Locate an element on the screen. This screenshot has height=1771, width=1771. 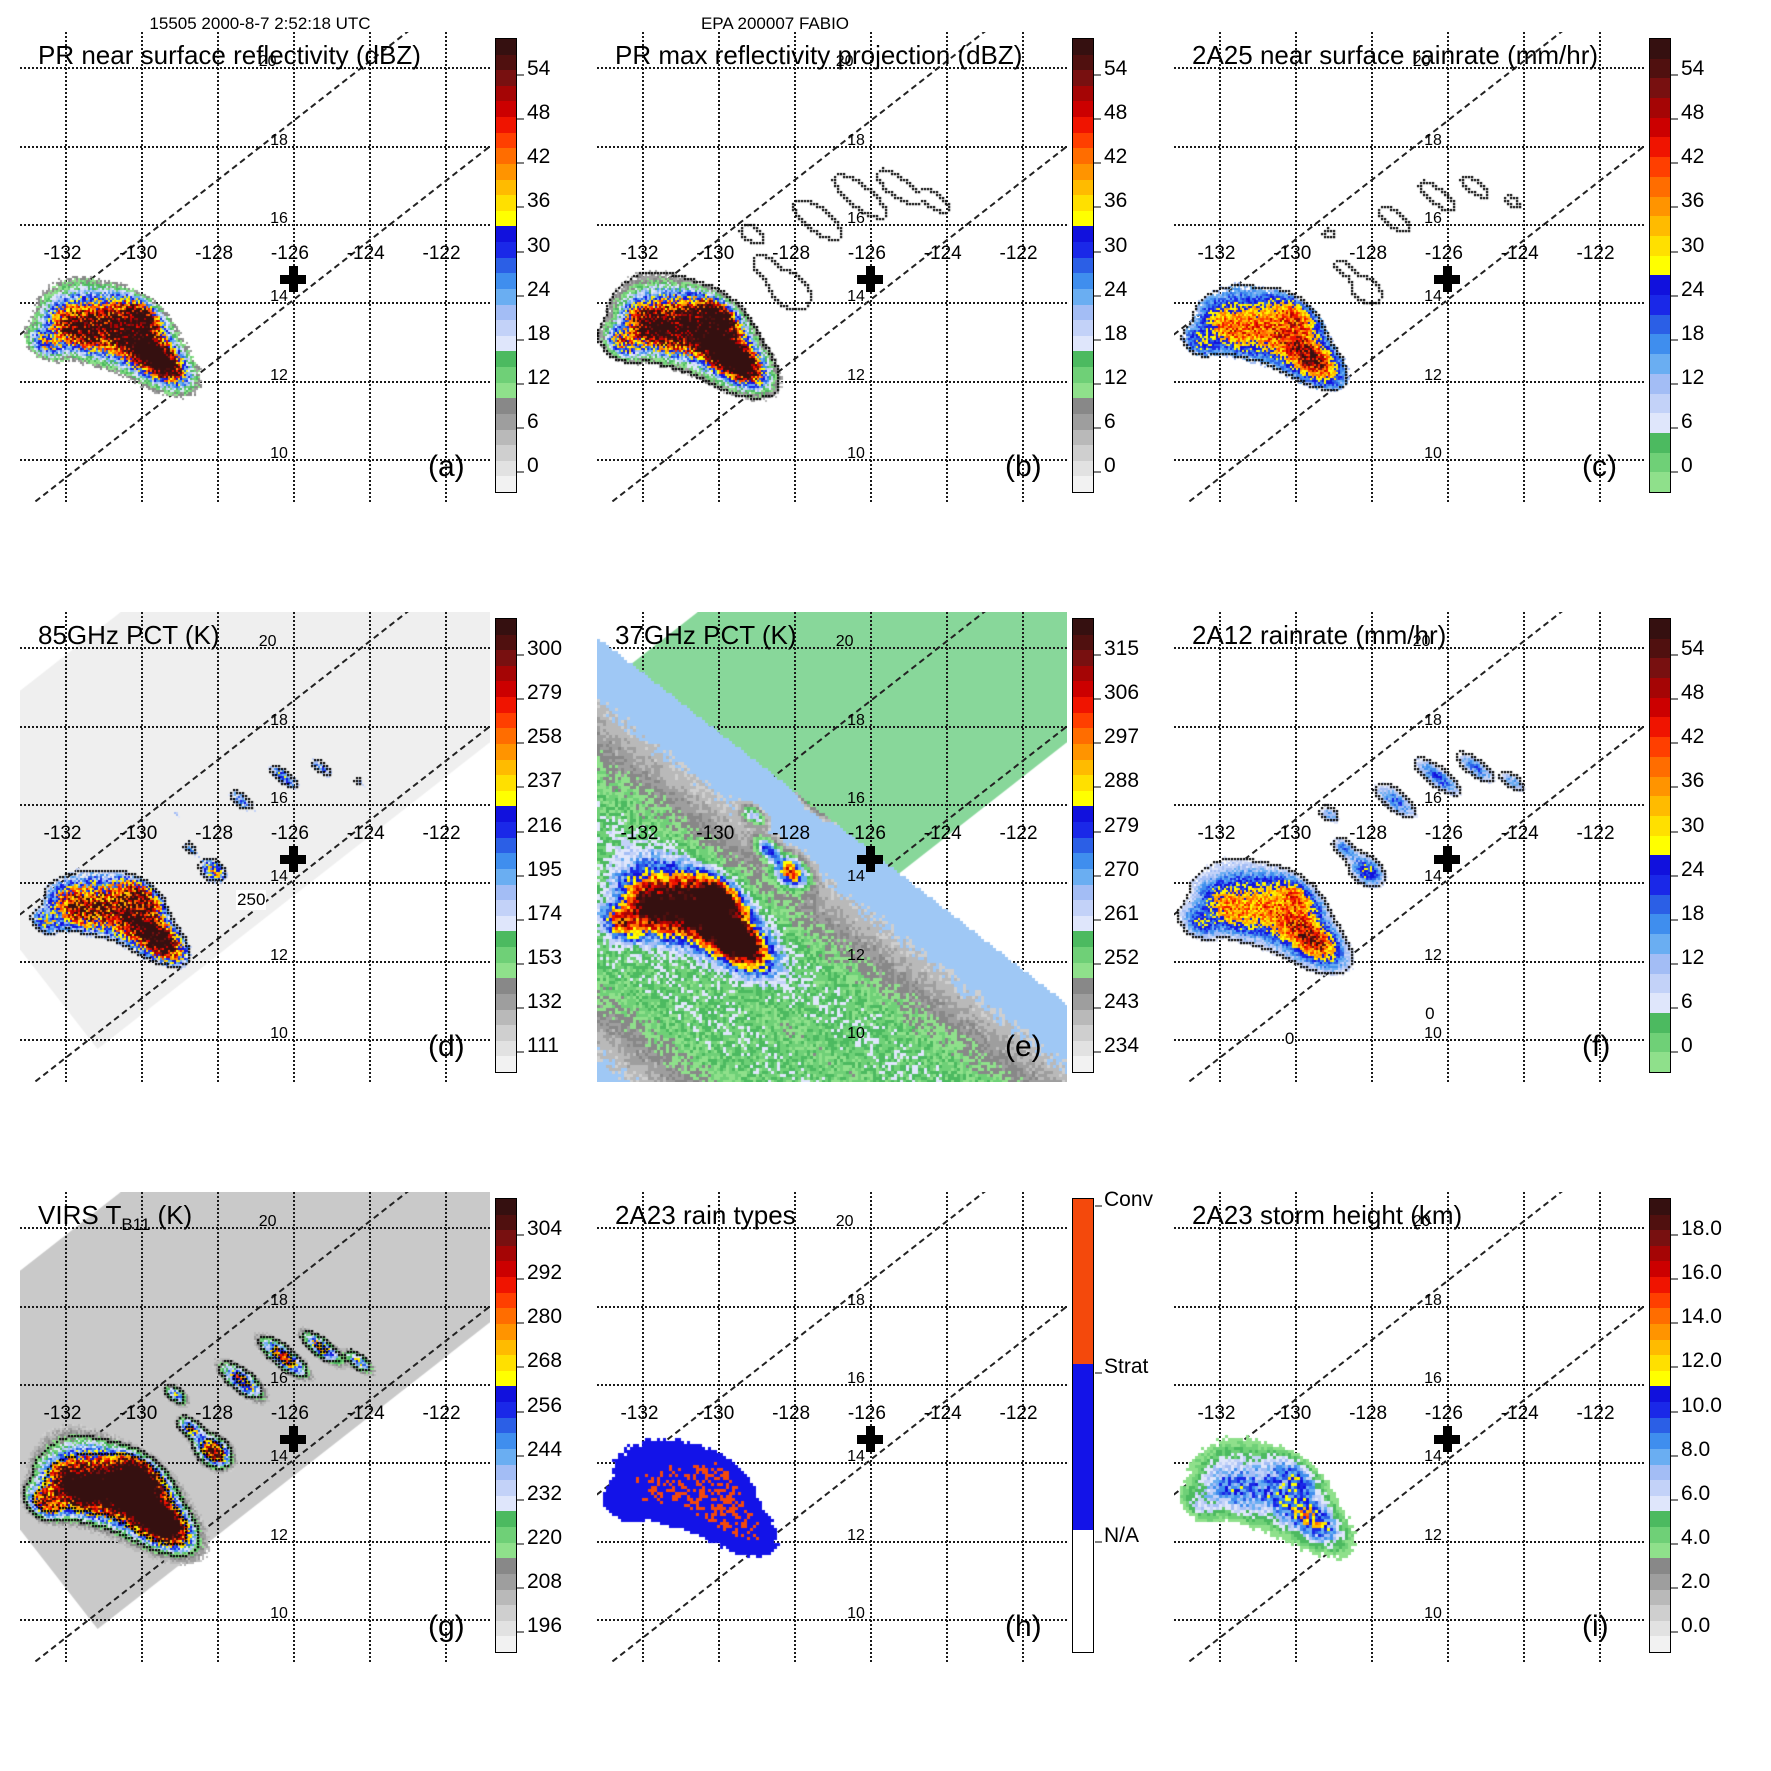
colorbar-strip-i is located at coordinates (1660, 1425).